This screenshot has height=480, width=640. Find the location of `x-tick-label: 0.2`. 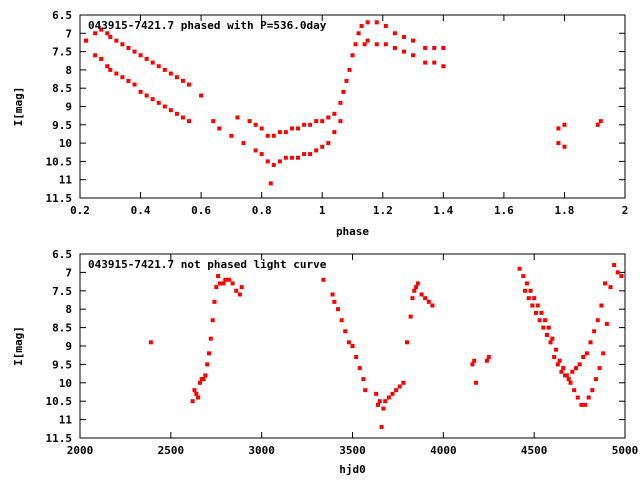

x-tick-label: 0.2 is located at coordinates (80, 210).